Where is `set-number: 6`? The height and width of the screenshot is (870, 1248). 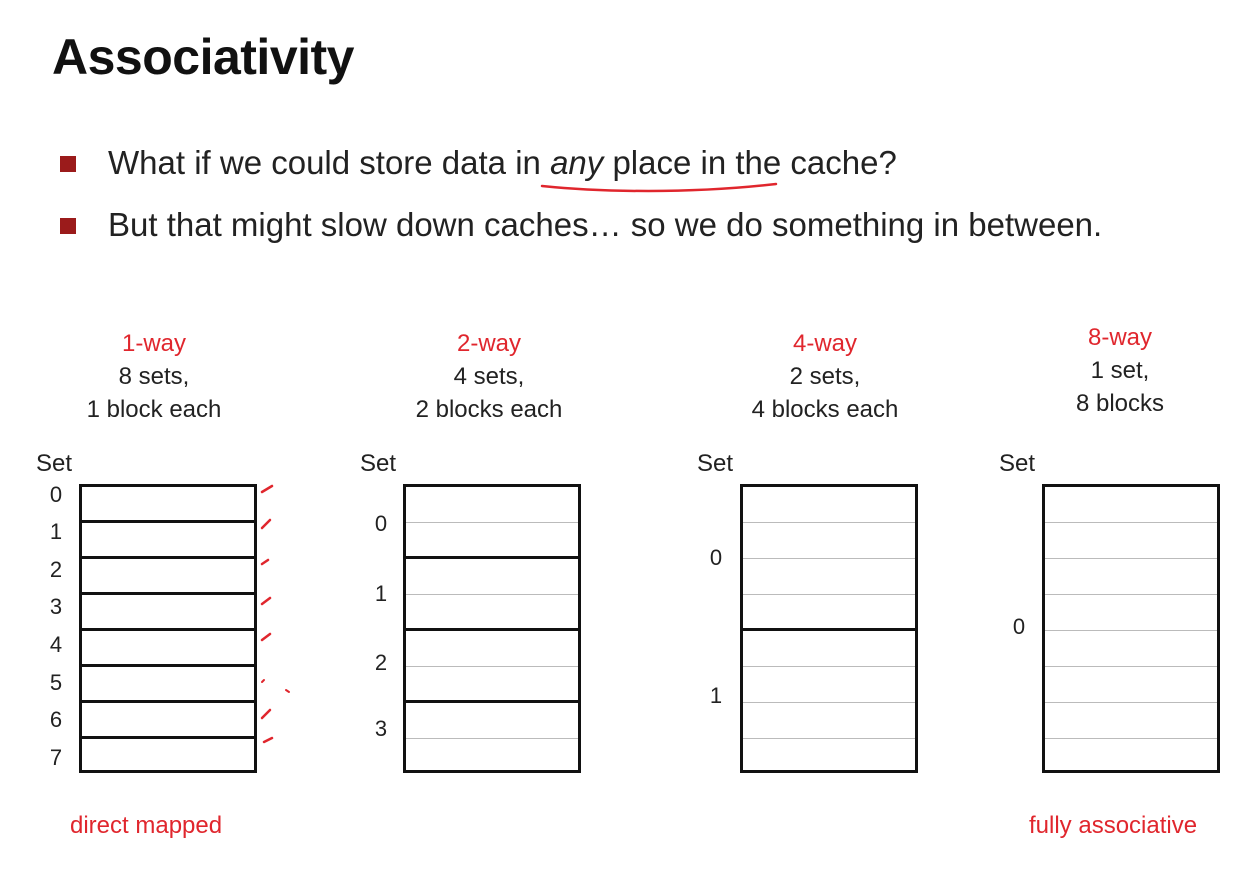 set-number: 6 is located at coordinates (56, 719).